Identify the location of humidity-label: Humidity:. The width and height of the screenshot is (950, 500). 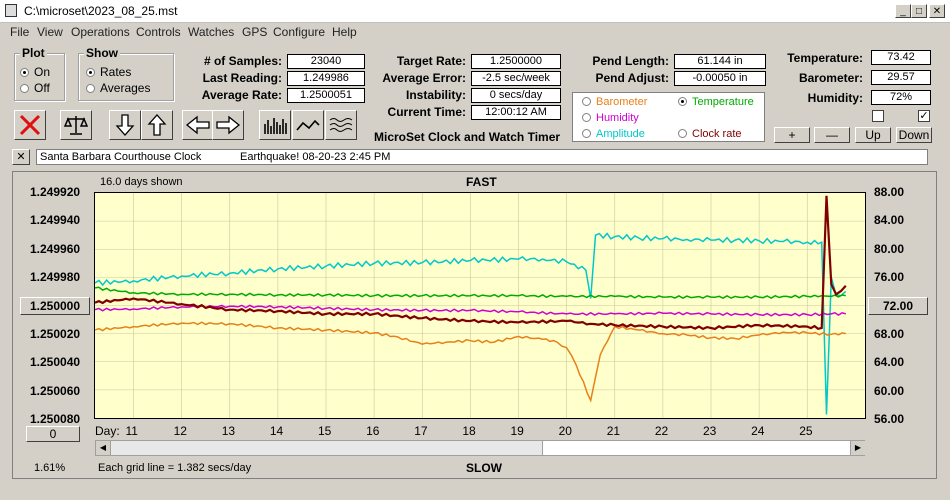
(835, 98).